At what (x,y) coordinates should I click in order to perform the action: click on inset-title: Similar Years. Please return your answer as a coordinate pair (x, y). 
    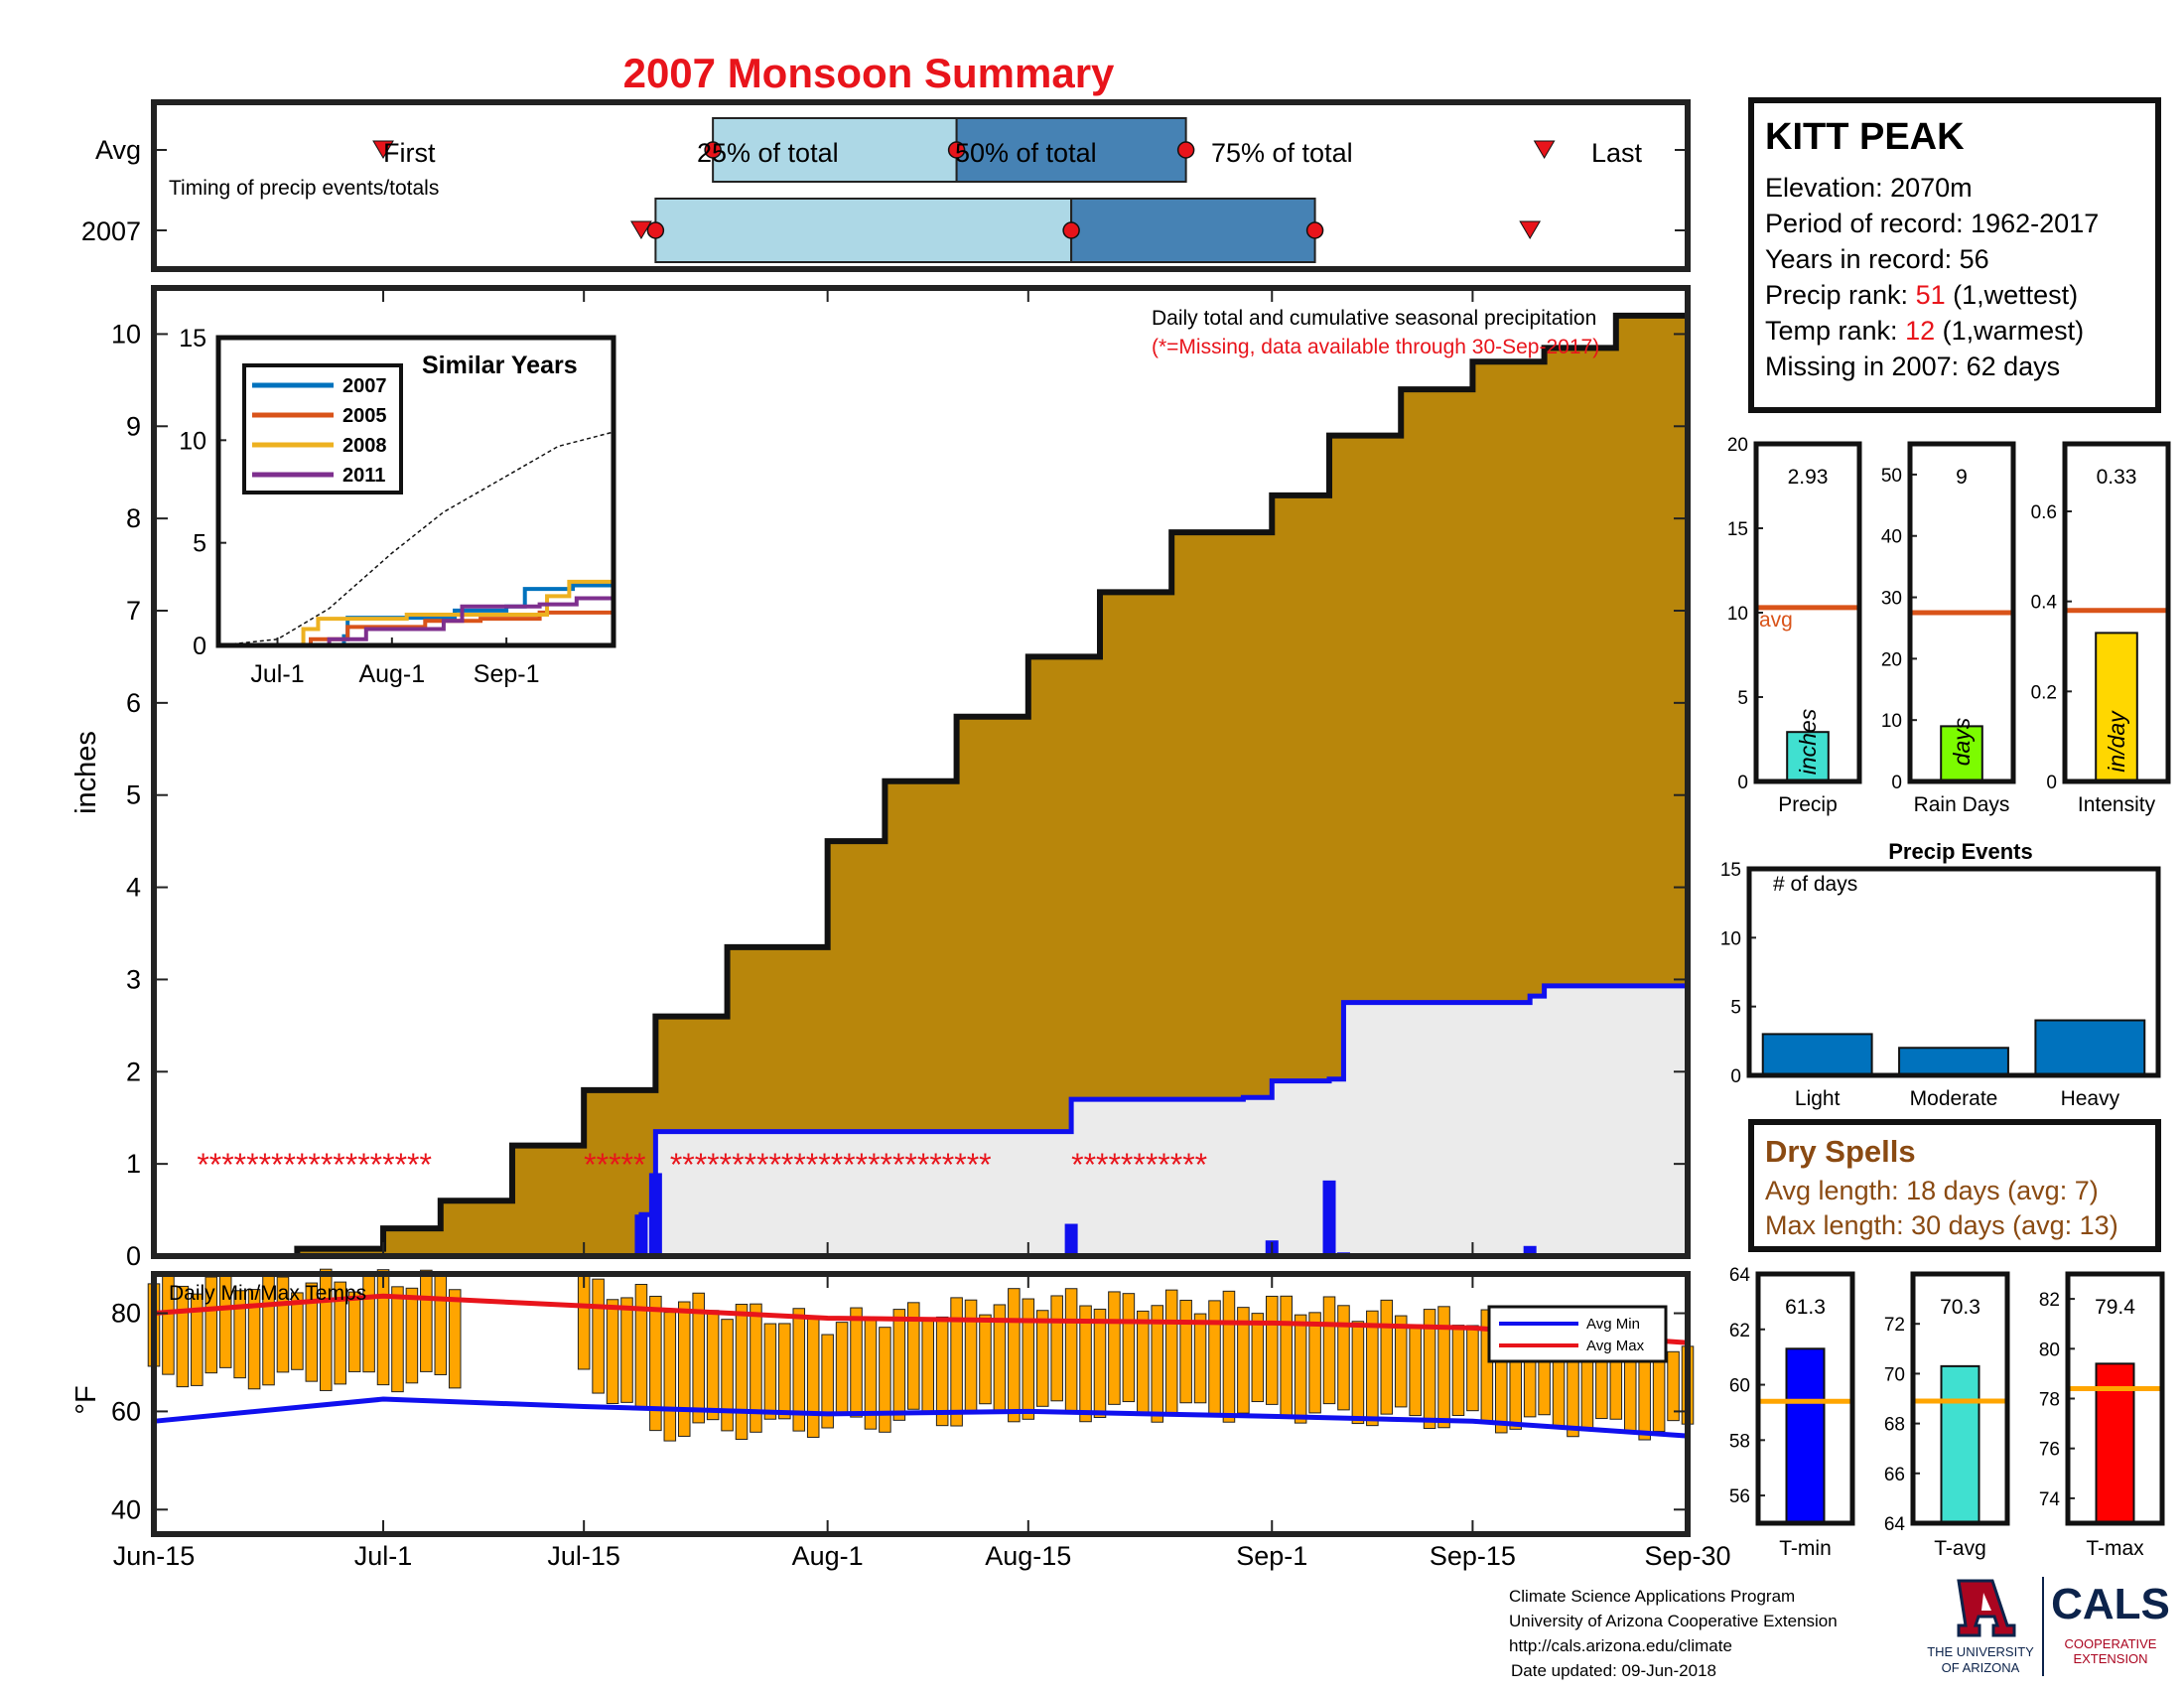
    Looking at the image, I should click on (500, 365).